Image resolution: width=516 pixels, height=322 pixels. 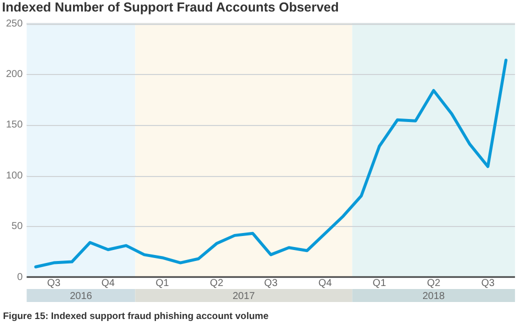 I want to click on band-label: 2016, so click(x=81, y=296).